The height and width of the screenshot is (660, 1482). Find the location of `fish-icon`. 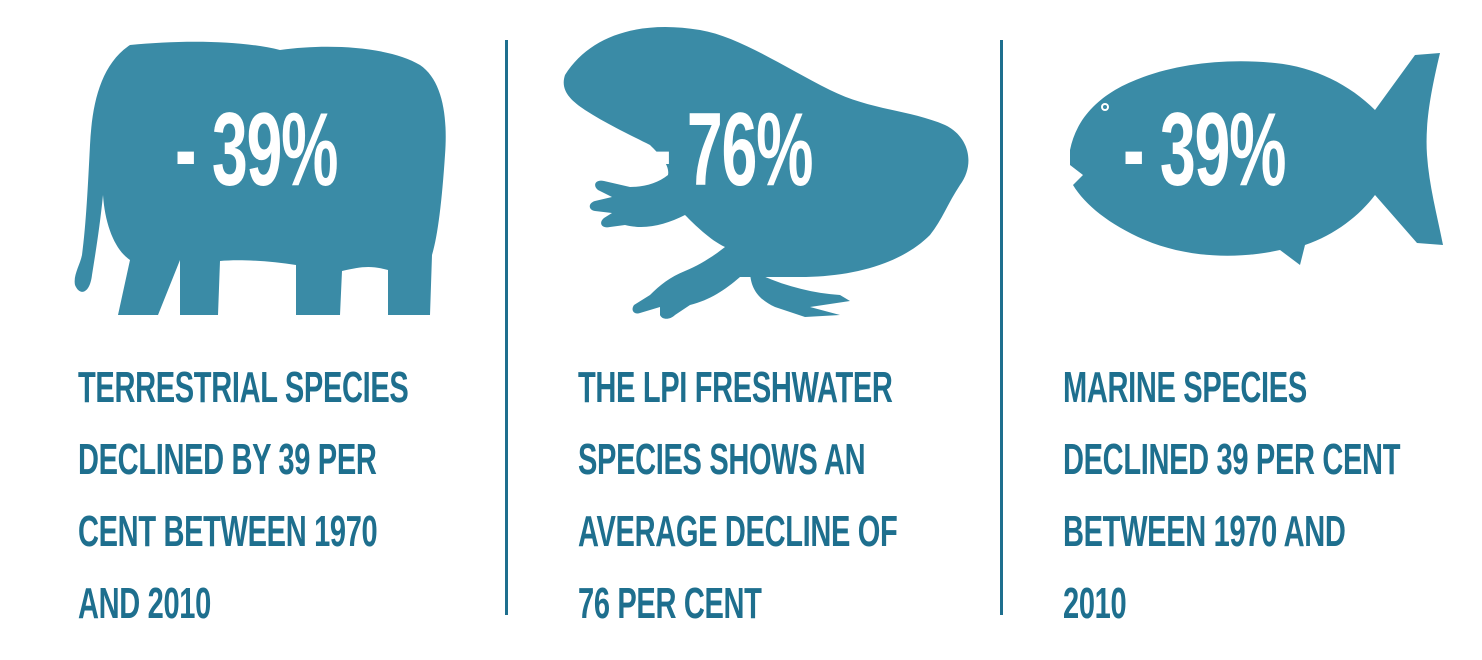

fish-icon is located at coordinates (1255, 160).